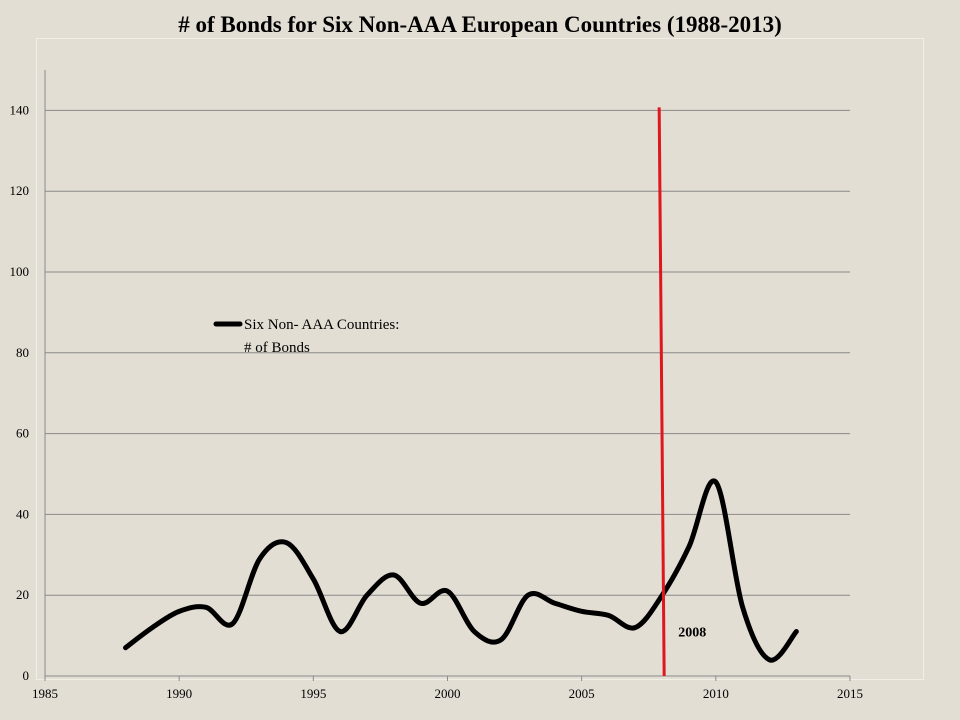 This screenshot has width=960, height=720. What do you see at coordinates (152, 627) in the screenshot?
I see `data-point-1989` at bounding box center [152, 627].